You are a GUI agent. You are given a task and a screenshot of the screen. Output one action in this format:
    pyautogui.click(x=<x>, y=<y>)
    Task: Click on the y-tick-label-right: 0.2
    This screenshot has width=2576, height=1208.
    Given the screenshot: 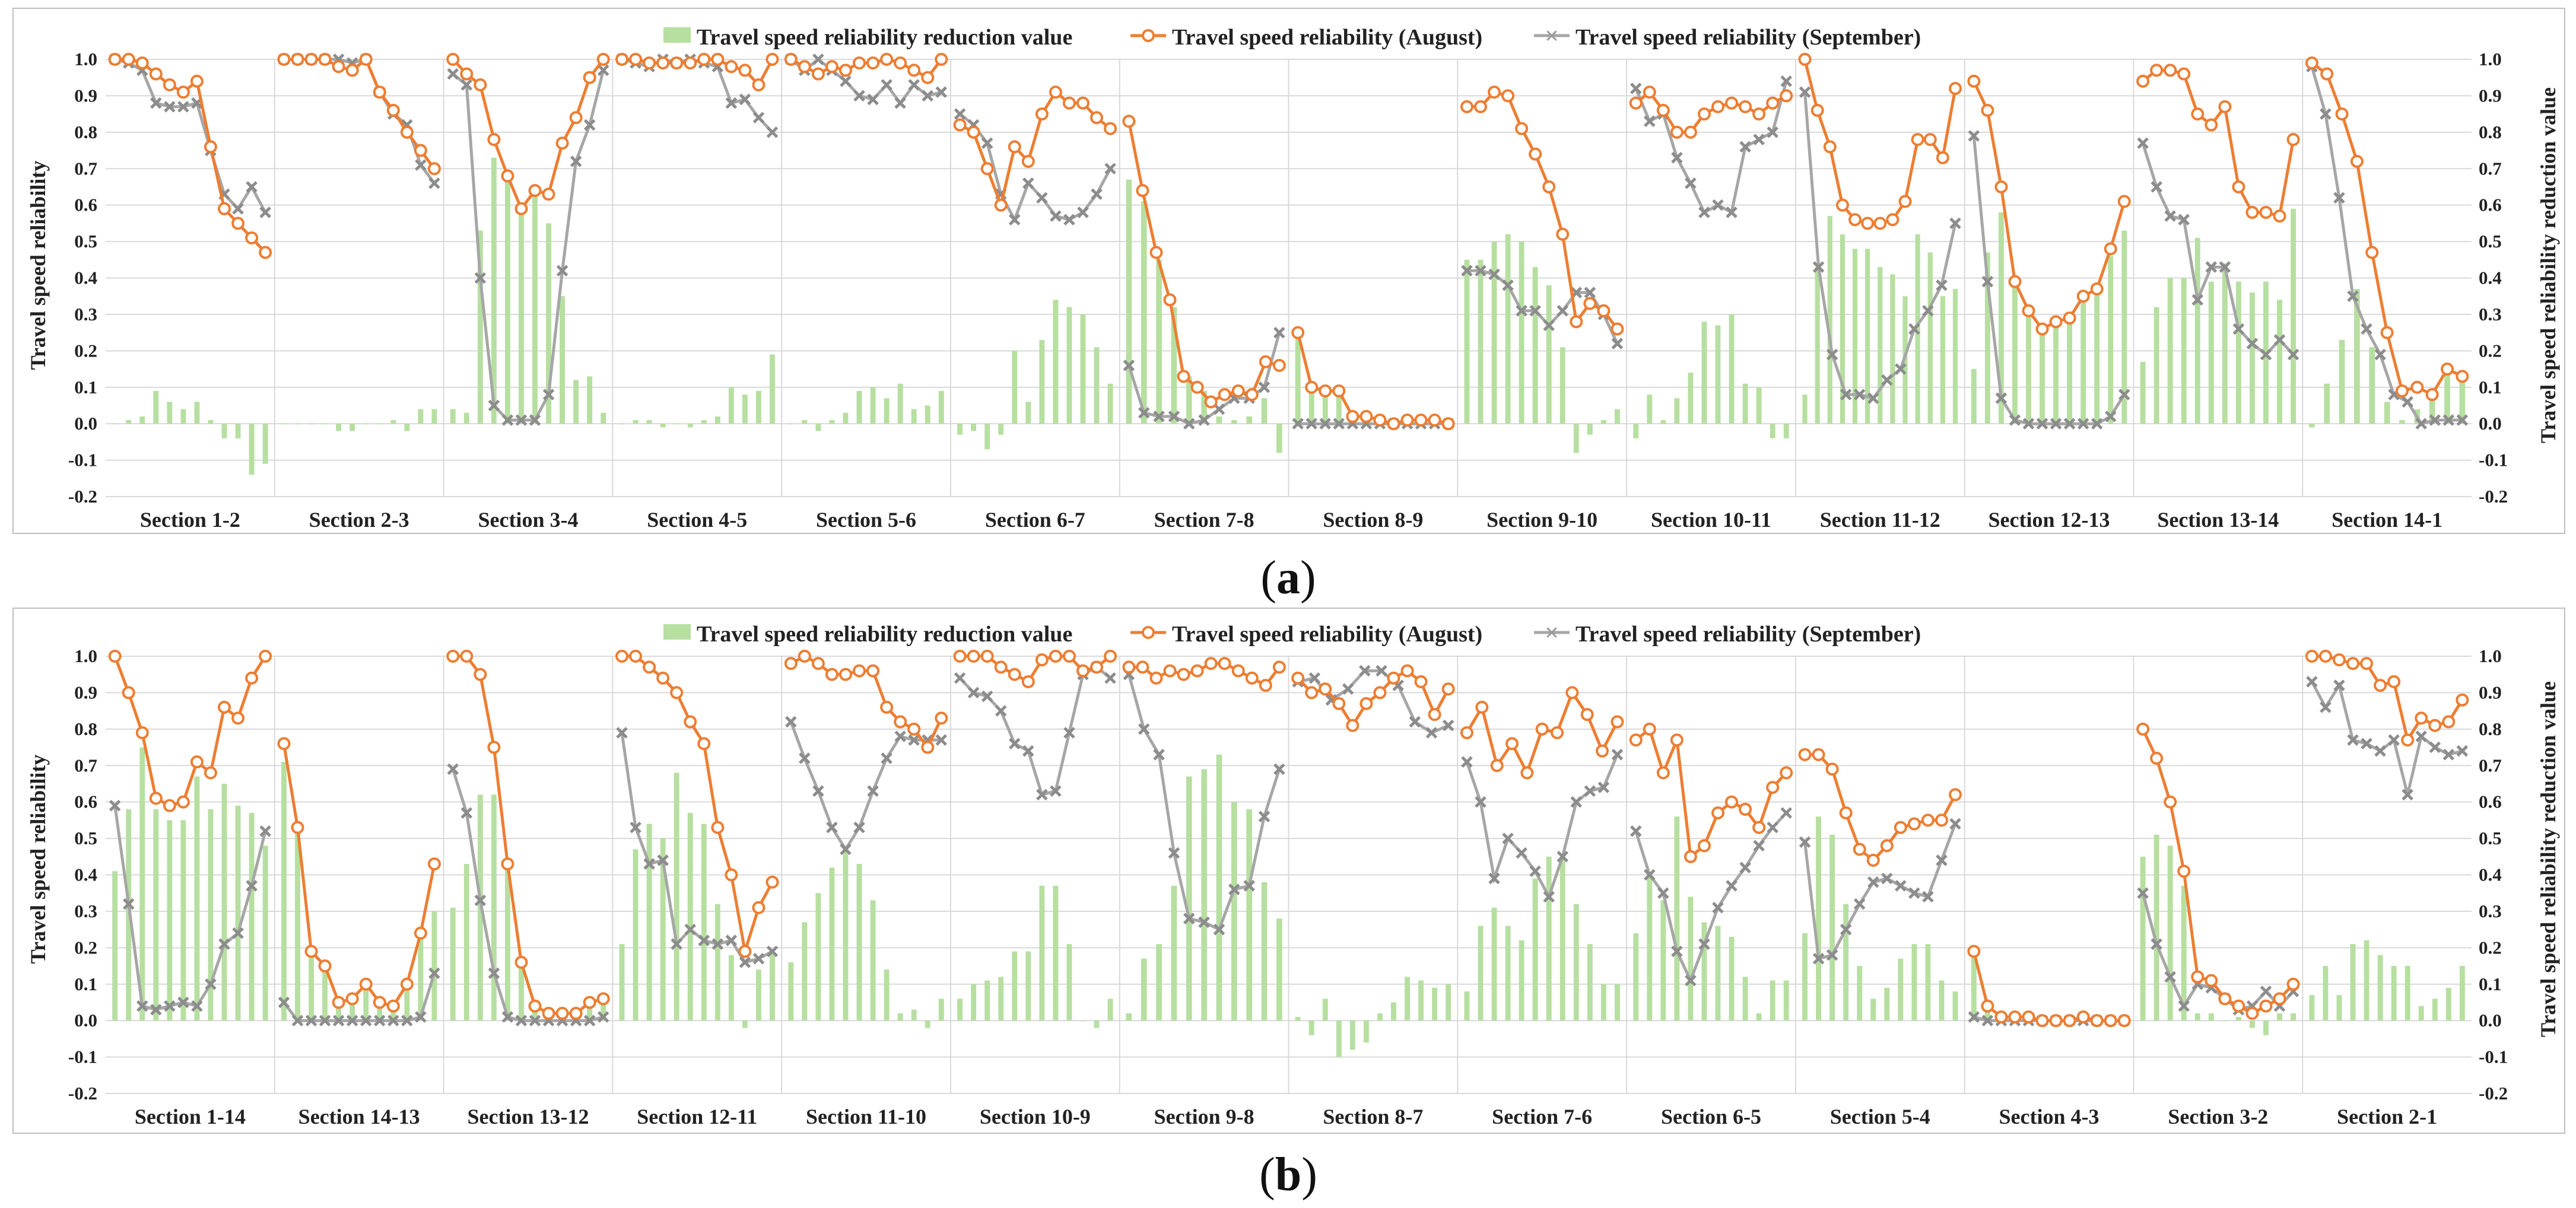 What is the action you would take?
    pyautogui.click(x=2491, y=350)
    